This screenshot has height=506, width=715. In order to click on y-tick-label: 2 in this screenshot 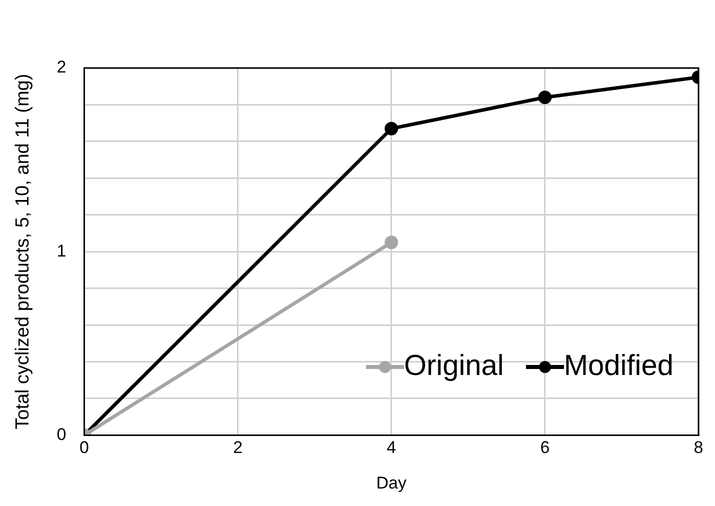, I will do `click(61, 67)`.